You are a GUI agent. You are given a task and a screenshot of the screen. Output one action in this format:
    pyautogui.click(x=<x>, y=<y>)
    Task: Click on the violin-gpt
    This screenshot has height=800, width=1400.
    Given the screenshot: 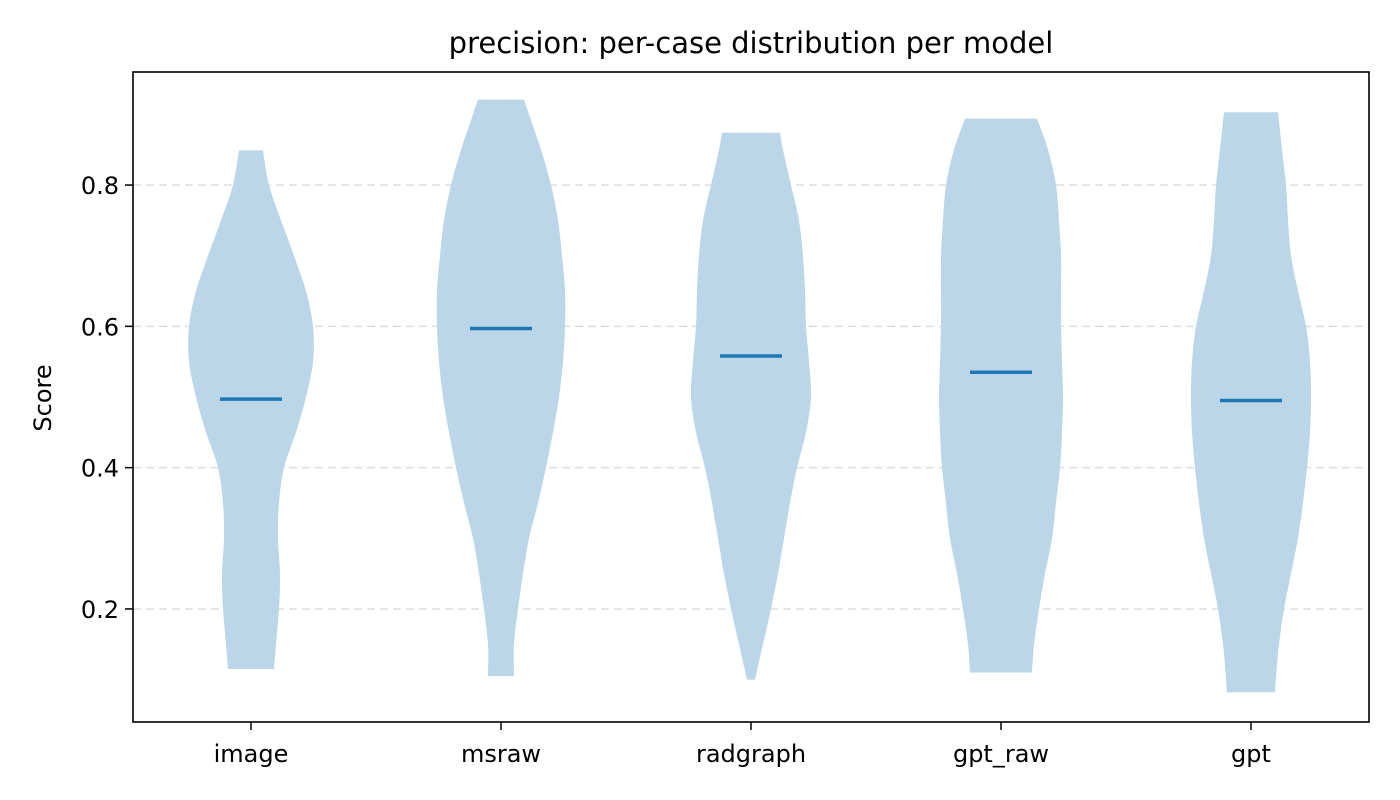 What is the action you would take?
    pyautogui.click(x=1251, y=402)
    